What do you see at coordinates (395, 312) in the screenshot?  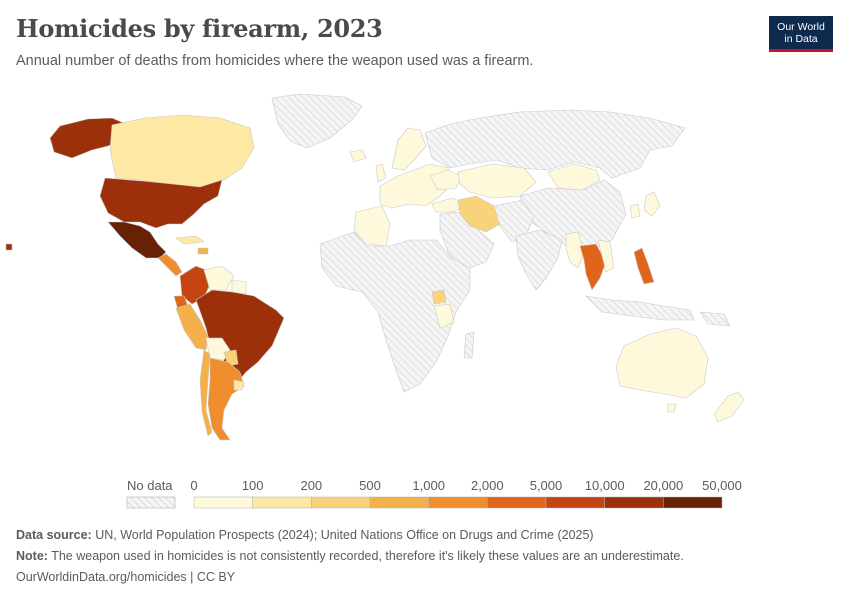 I see `africa` at bounding box center [395, 312].